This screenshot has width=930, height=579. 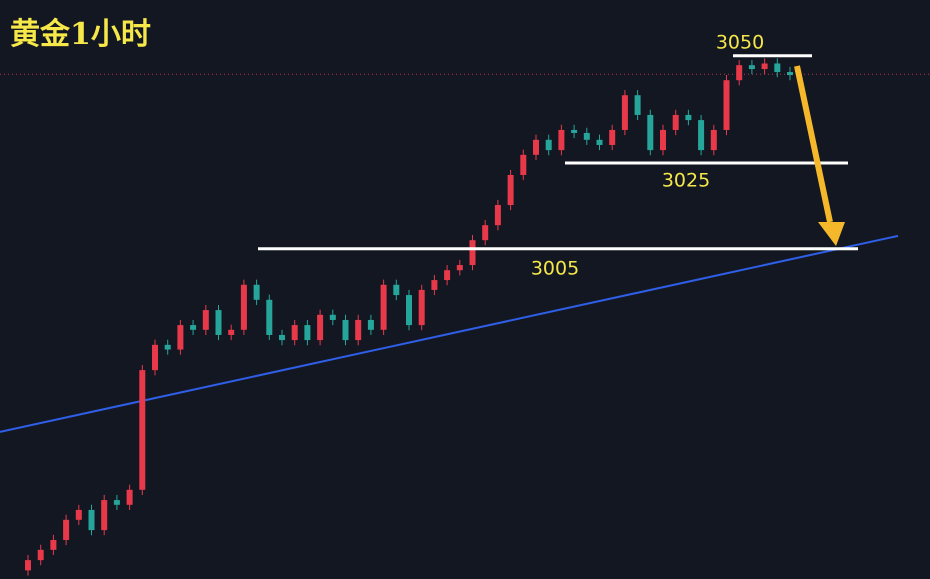 I want to click on chart-title: 黄金1小时, so click(x=80, y=34).